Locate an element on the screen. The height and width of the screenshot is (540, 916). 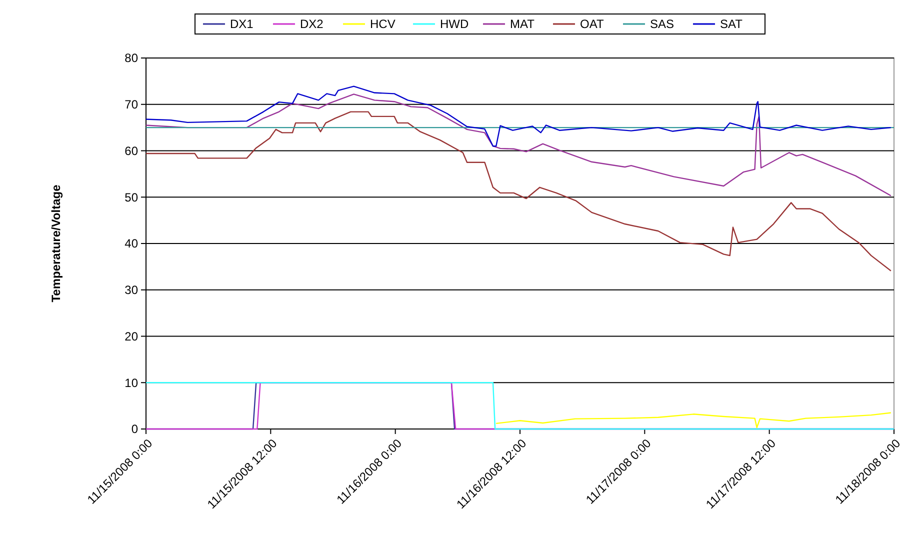
legend-label: SAT is located at coordinates (732, 24).